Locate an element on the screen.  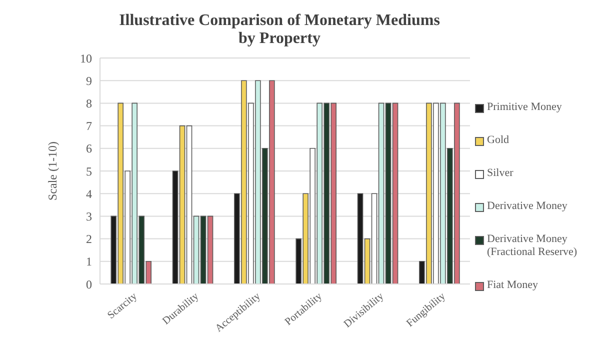
y-tick-label: 5 is located at coordinates (89, 171).